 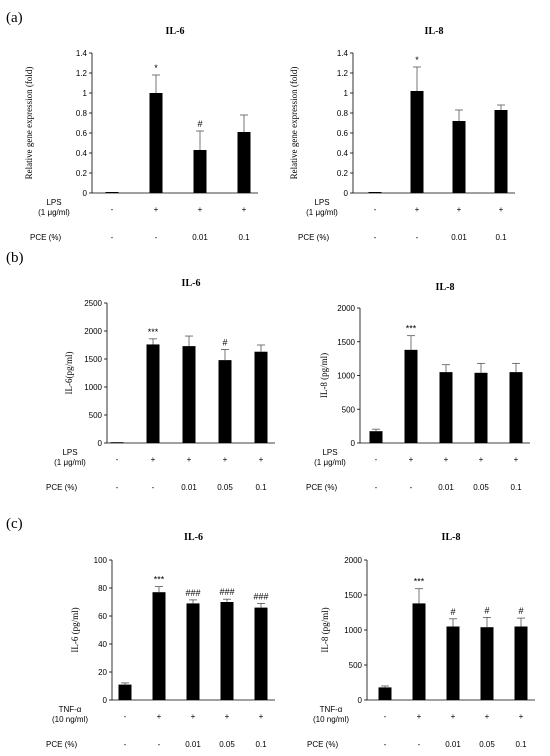 What do you see at coordinates (343, 173) in the screenshot?
I see `y-tick-label: 0.2` at bounding box center [343, 173].